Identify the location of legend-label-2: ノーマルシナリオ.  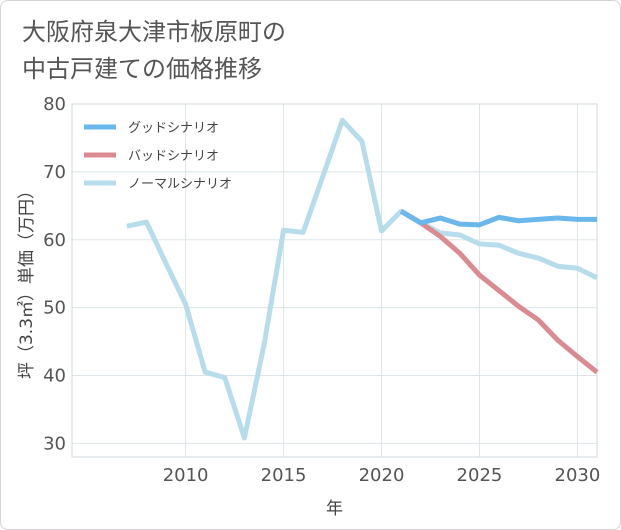
(180, 184).